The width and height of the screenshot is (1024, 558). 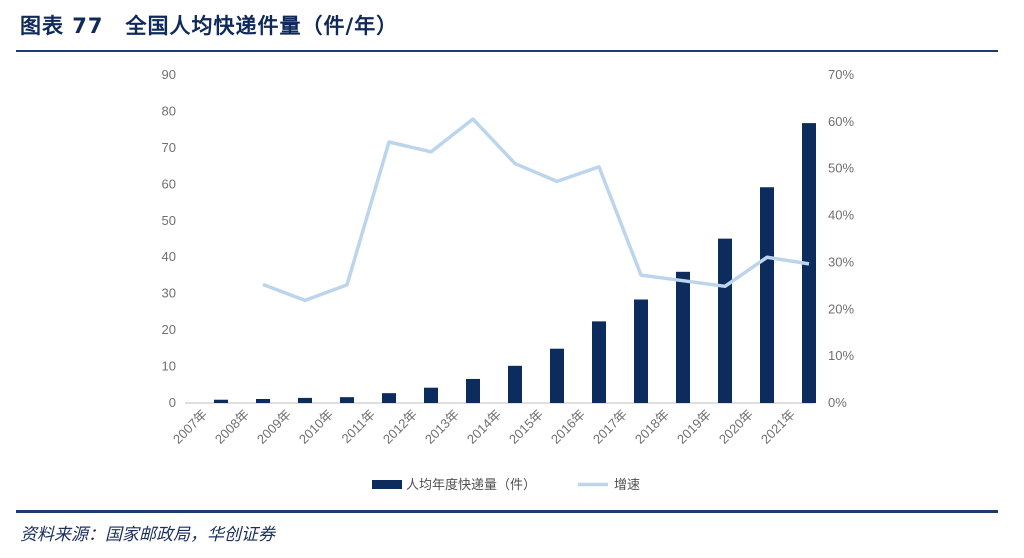 What do you see at coordinates (387, 484) in the screenshot?
I see `legend-swatch-bar` at bounding box center [387, 484].